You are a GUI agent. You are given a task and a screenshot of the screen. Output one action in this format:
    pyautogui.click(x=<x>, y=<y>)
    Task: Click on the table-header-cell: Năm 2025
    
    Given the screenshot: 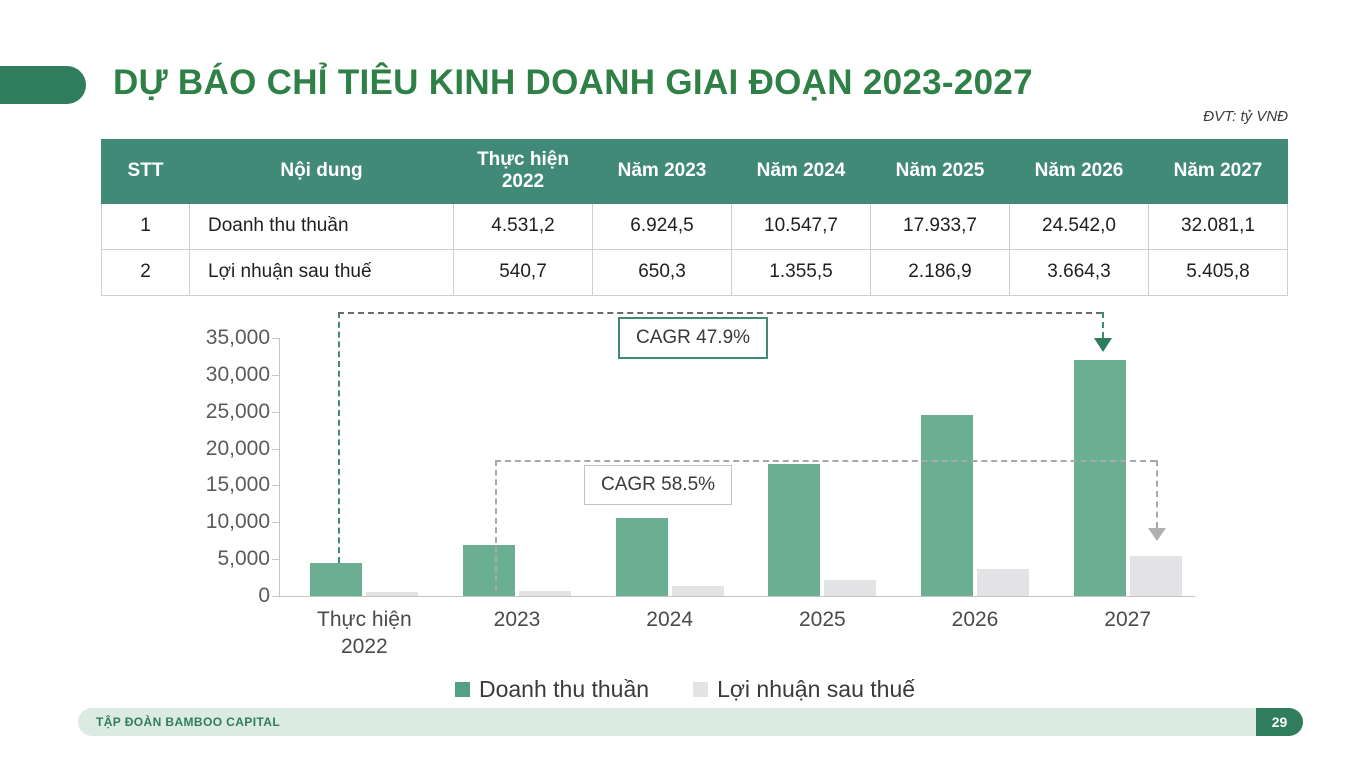 What is the action you would take?
    pyautogui.click(x=940, y=171)
    